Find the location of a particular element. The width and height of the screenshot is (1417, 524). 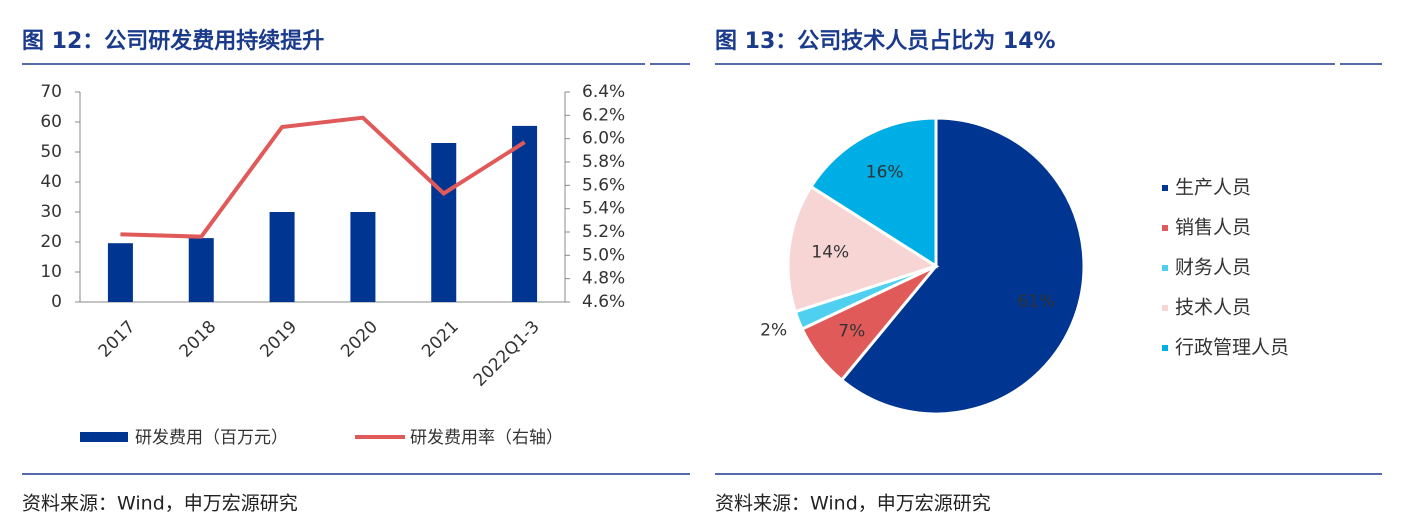

x-tick-label: 2021 is located at coordinates (440, 339).